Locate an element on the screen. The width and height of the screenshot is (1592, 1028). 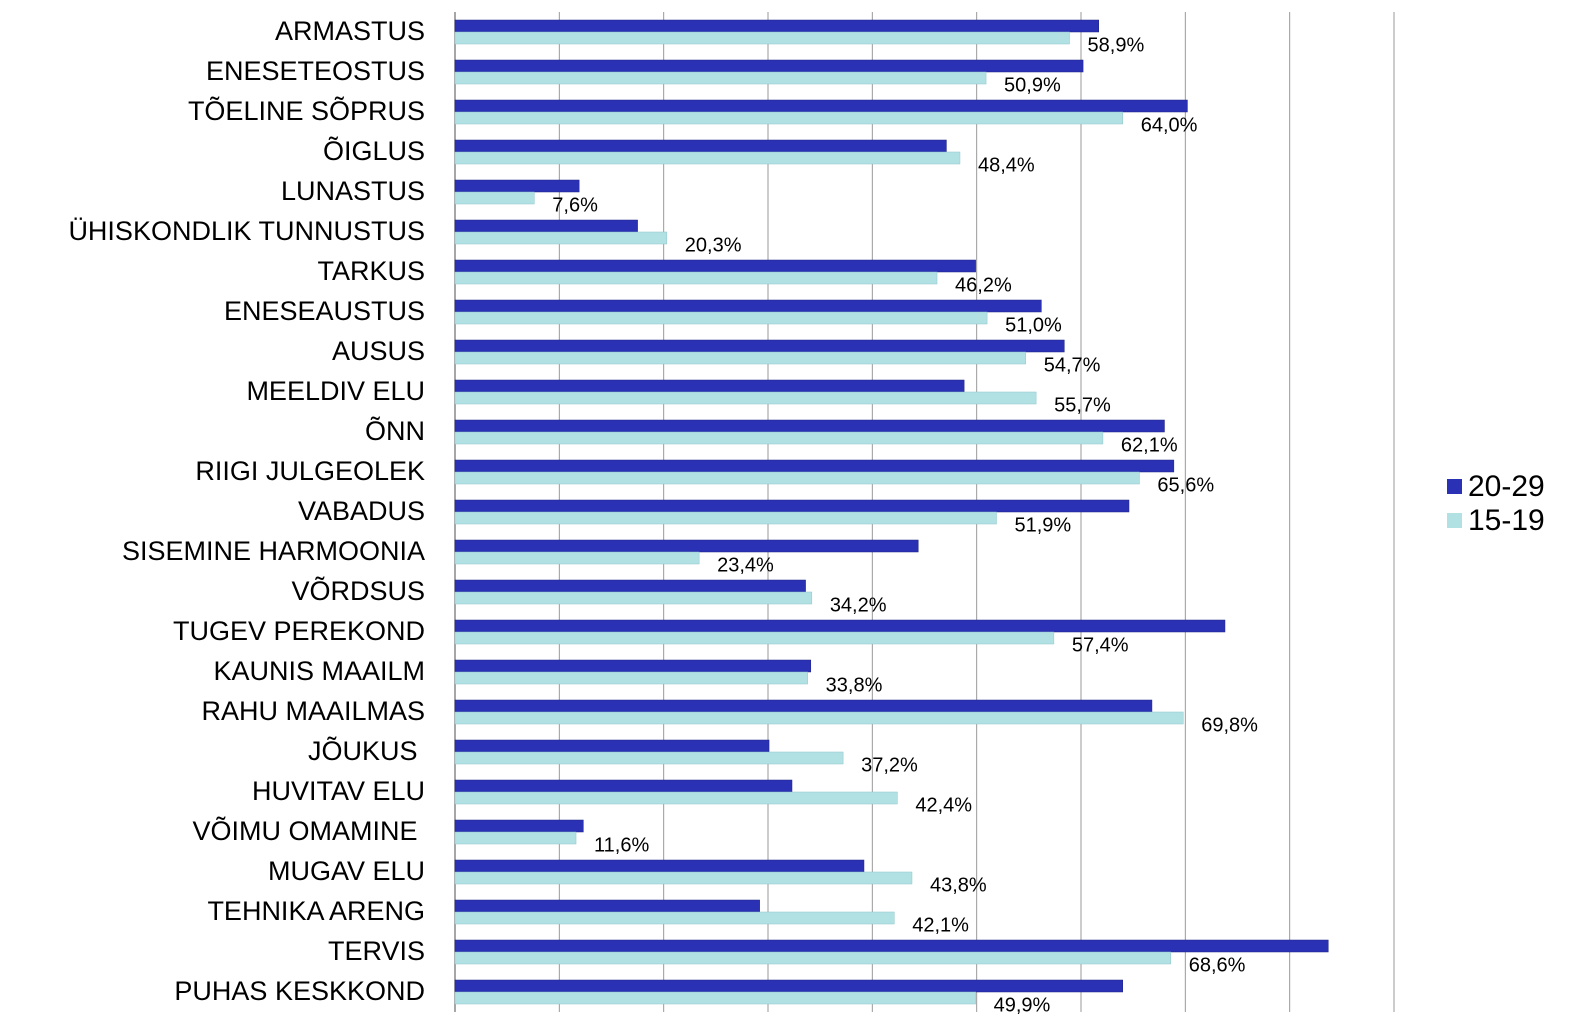
legend-label: 15-19 is located at coordinates (1506, 520).